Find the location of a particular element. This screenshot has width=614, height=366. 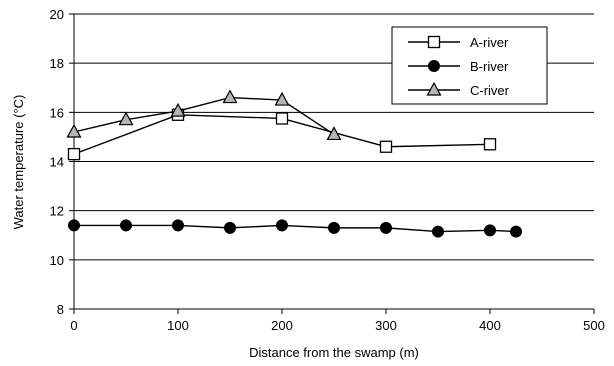

x-tick-label: 500 is located at coordinates (594, 325).